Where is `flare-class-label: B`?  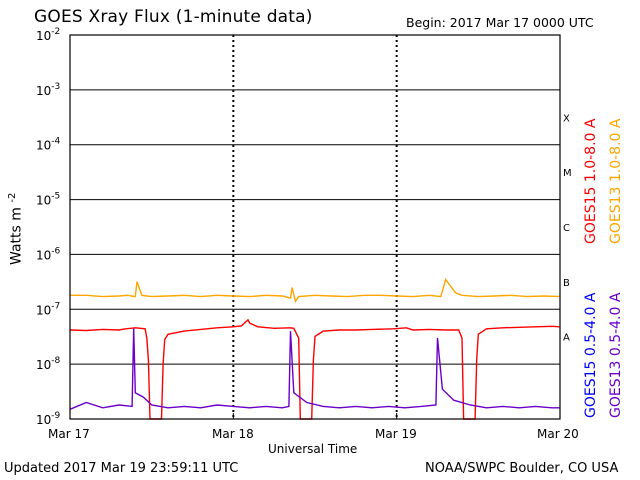 flare-class-label: B is located at coordinates (566, 283).